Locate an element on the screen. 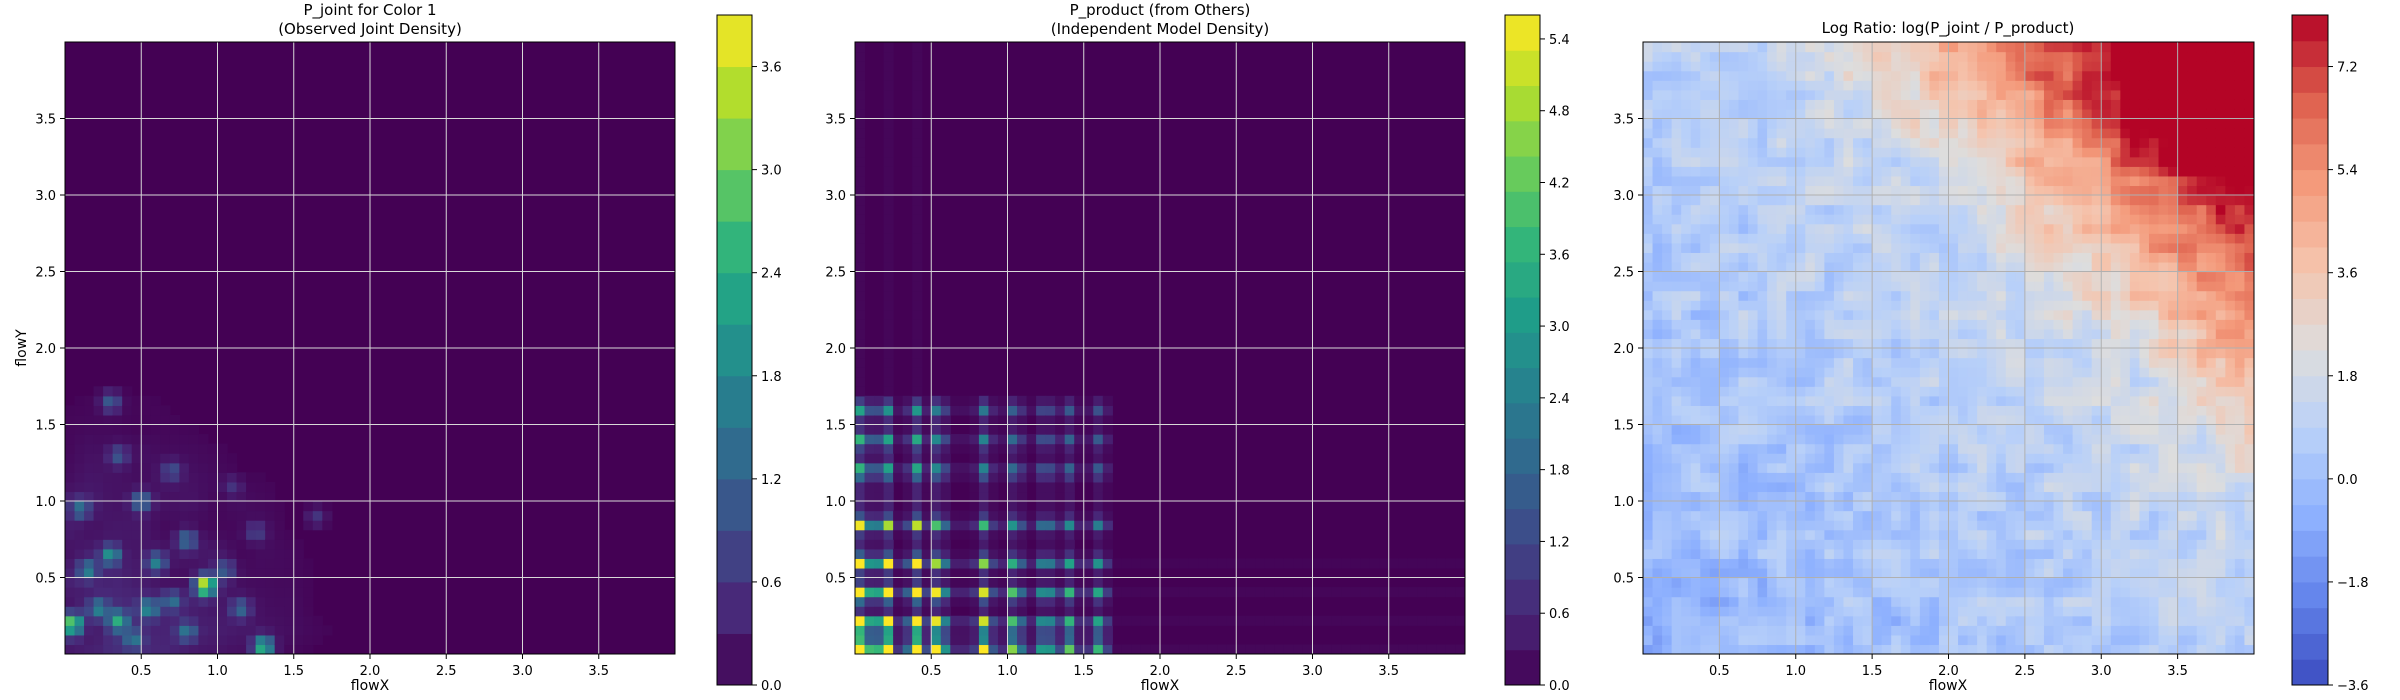 This screenshot has height=700, width=2400. chart-title-line2: (Independent Model Density) is located at coordinates (1160, 29).